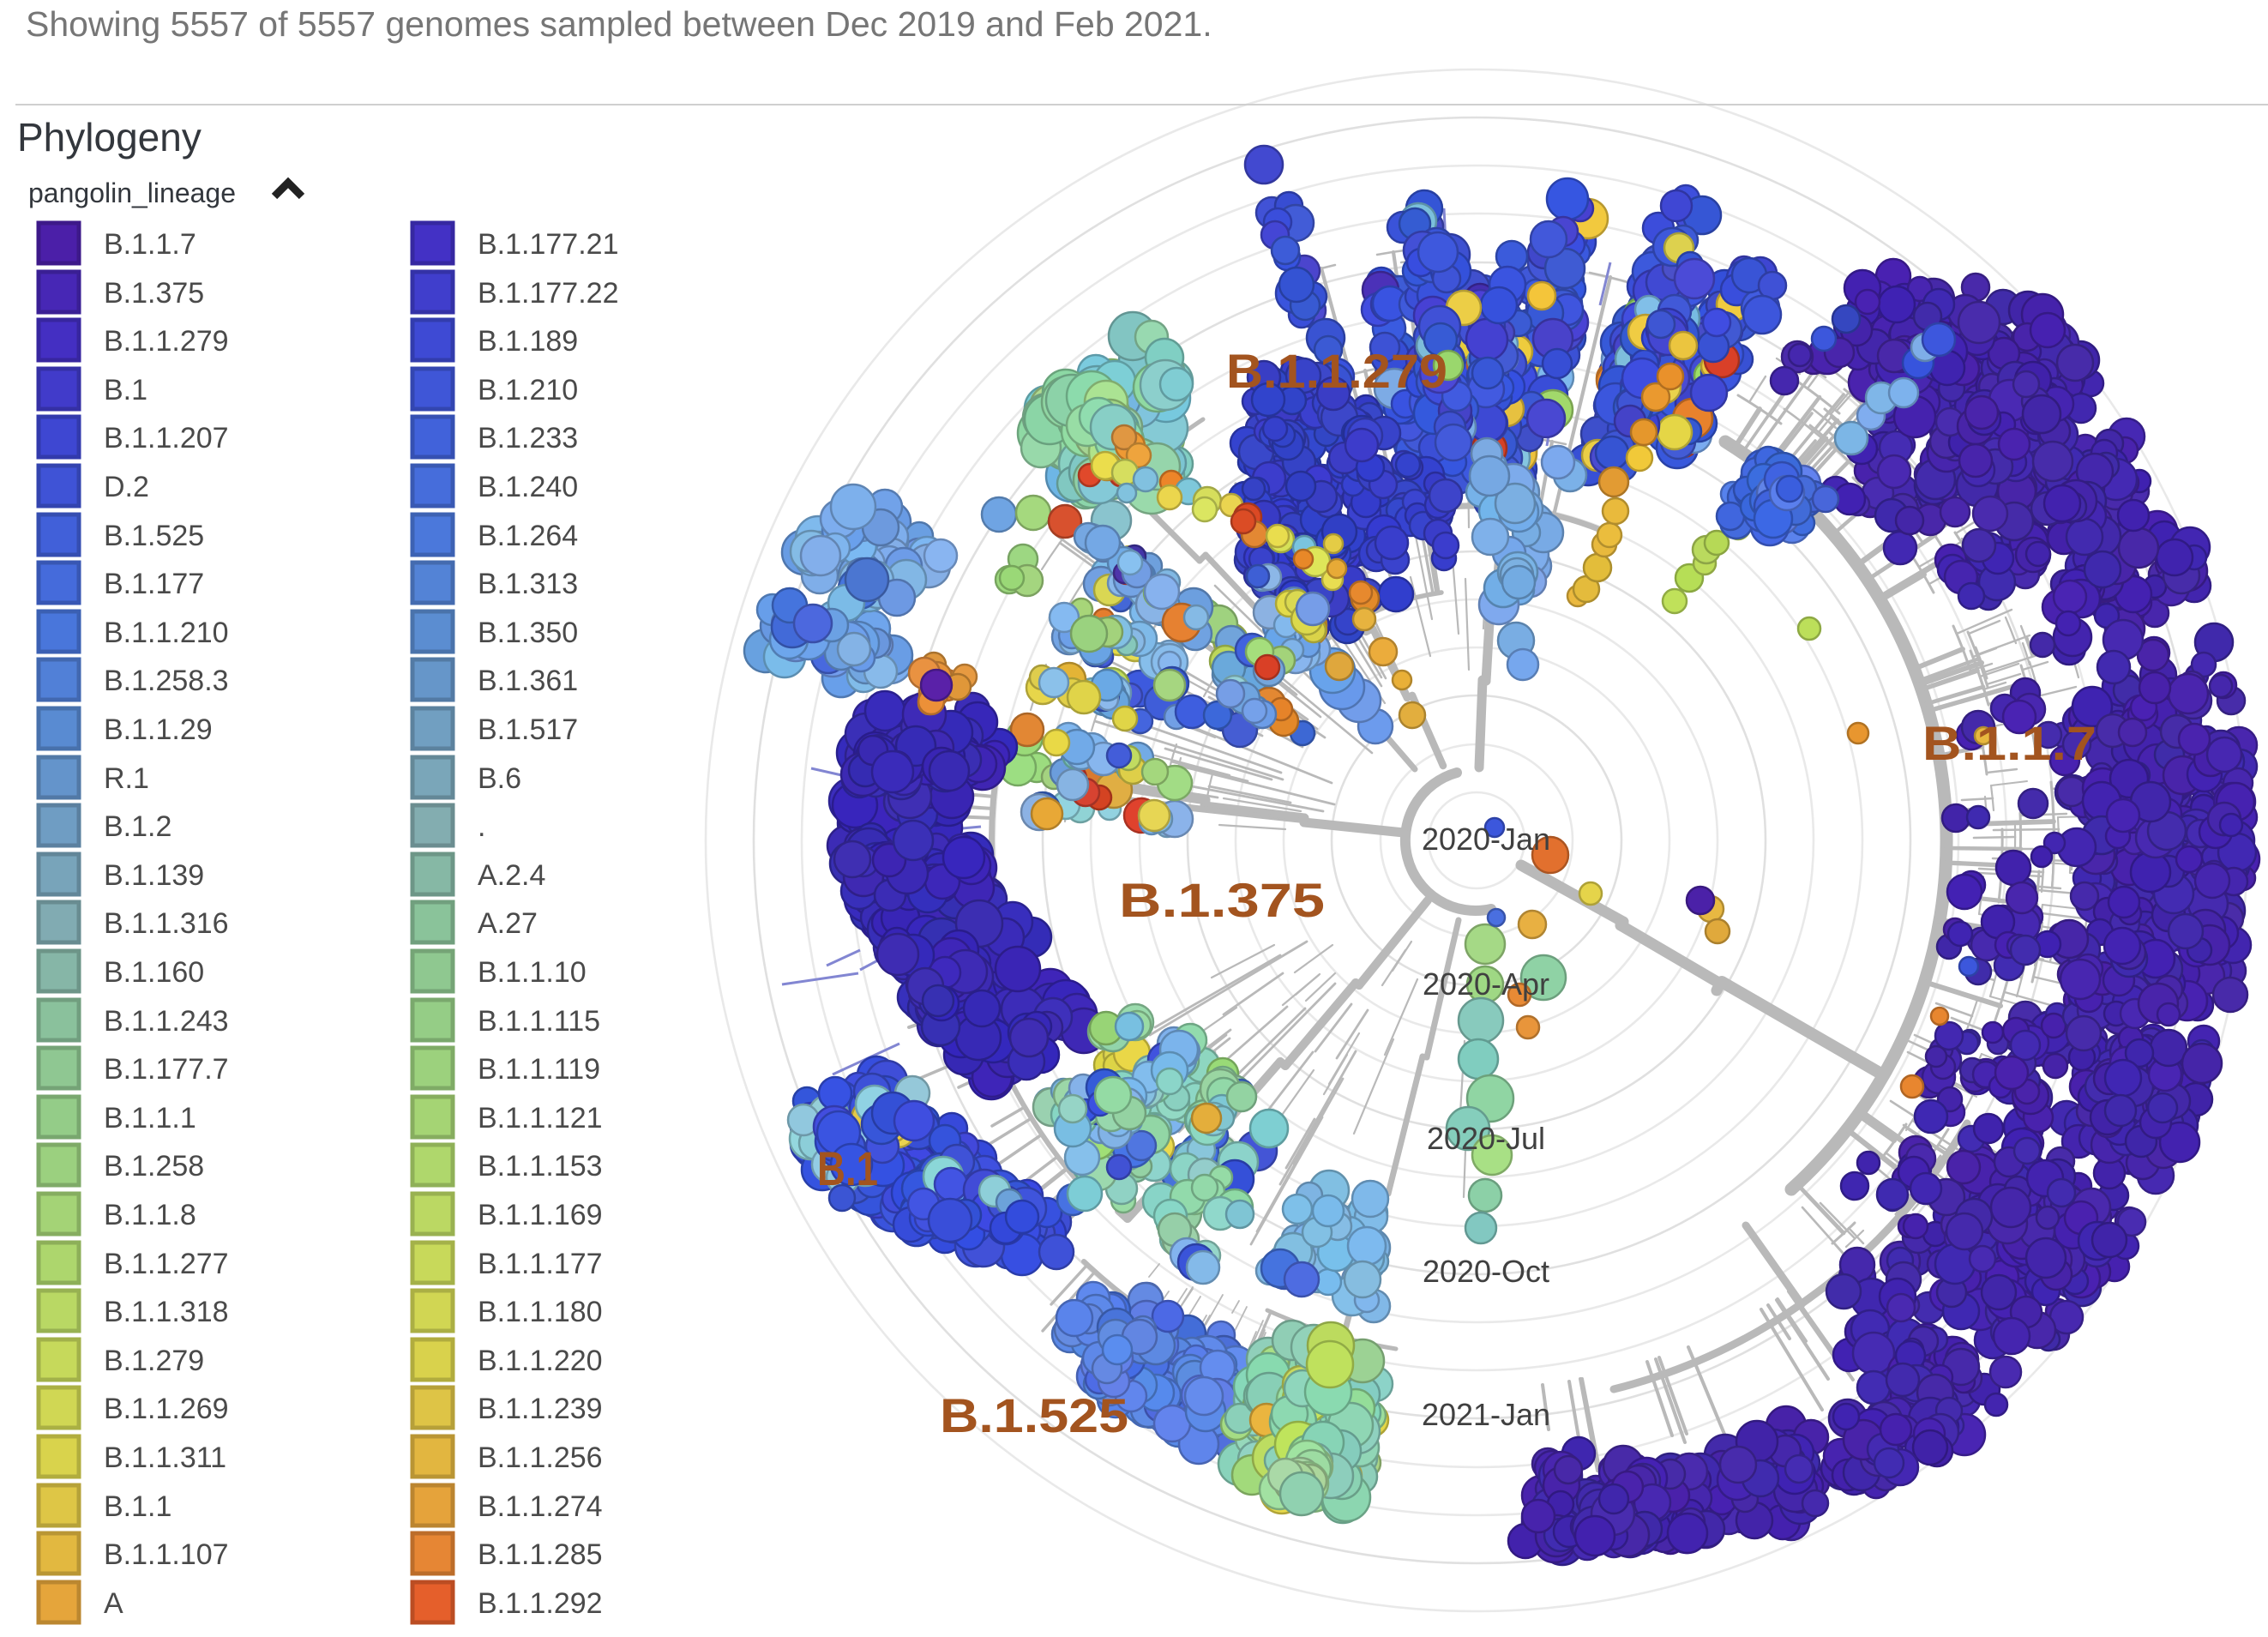 The width and height of the screenshot is (2268, 1637). I want to click on svg-text: B.1.1.180, so click(540, 1312).